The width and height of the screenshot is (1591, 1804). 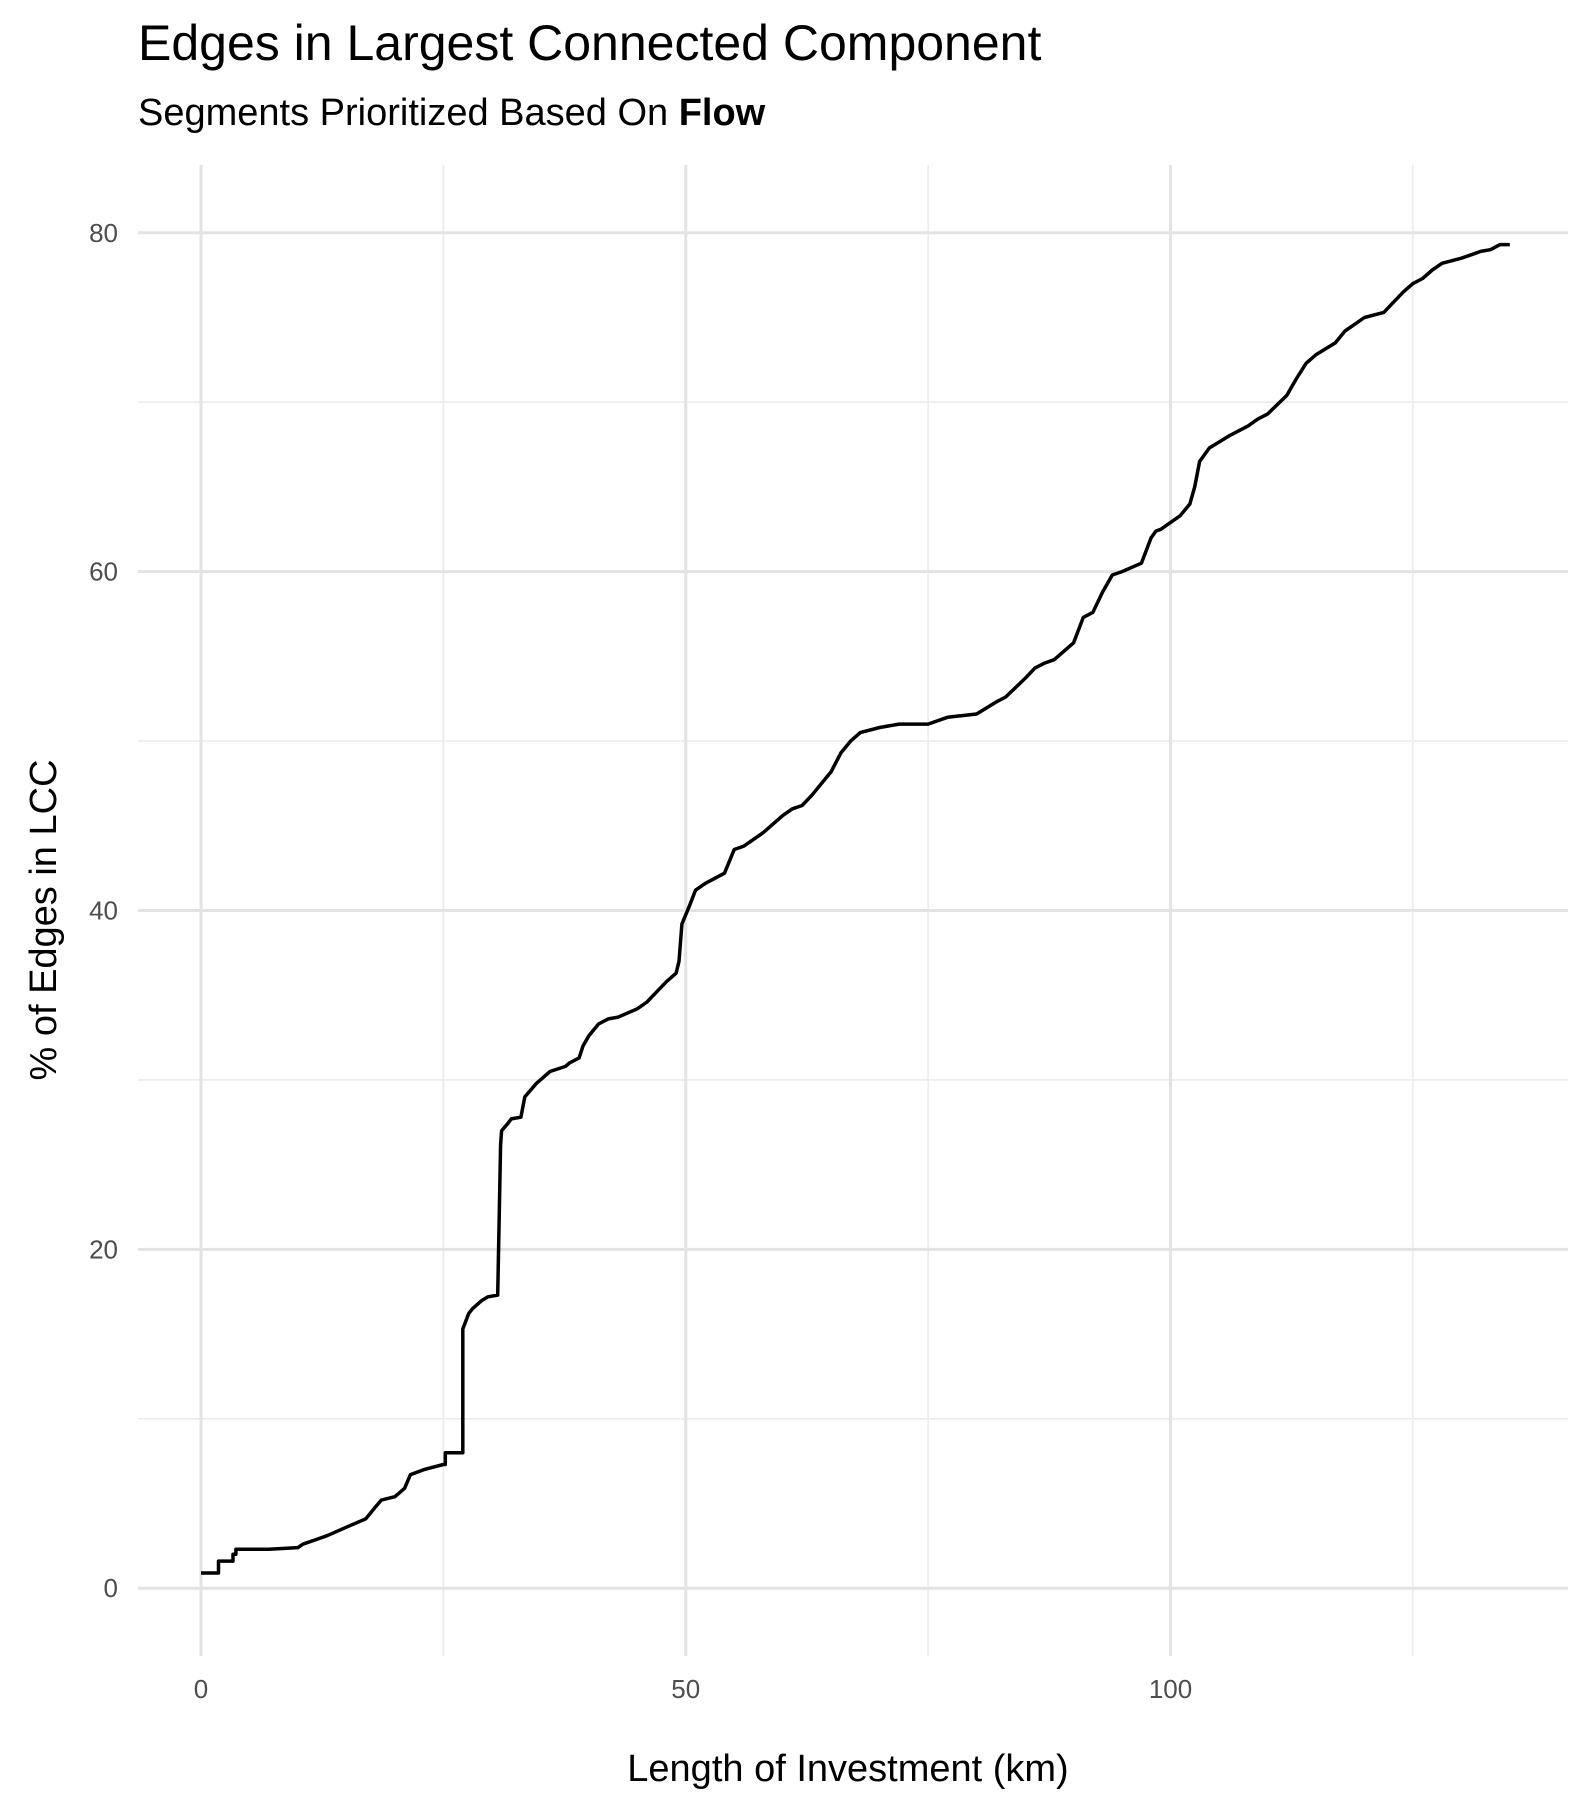 What do you see at coordinates (103, 233) in the screenshot?
I see `y-tick-label: 80` at bounding box center [103, 233].